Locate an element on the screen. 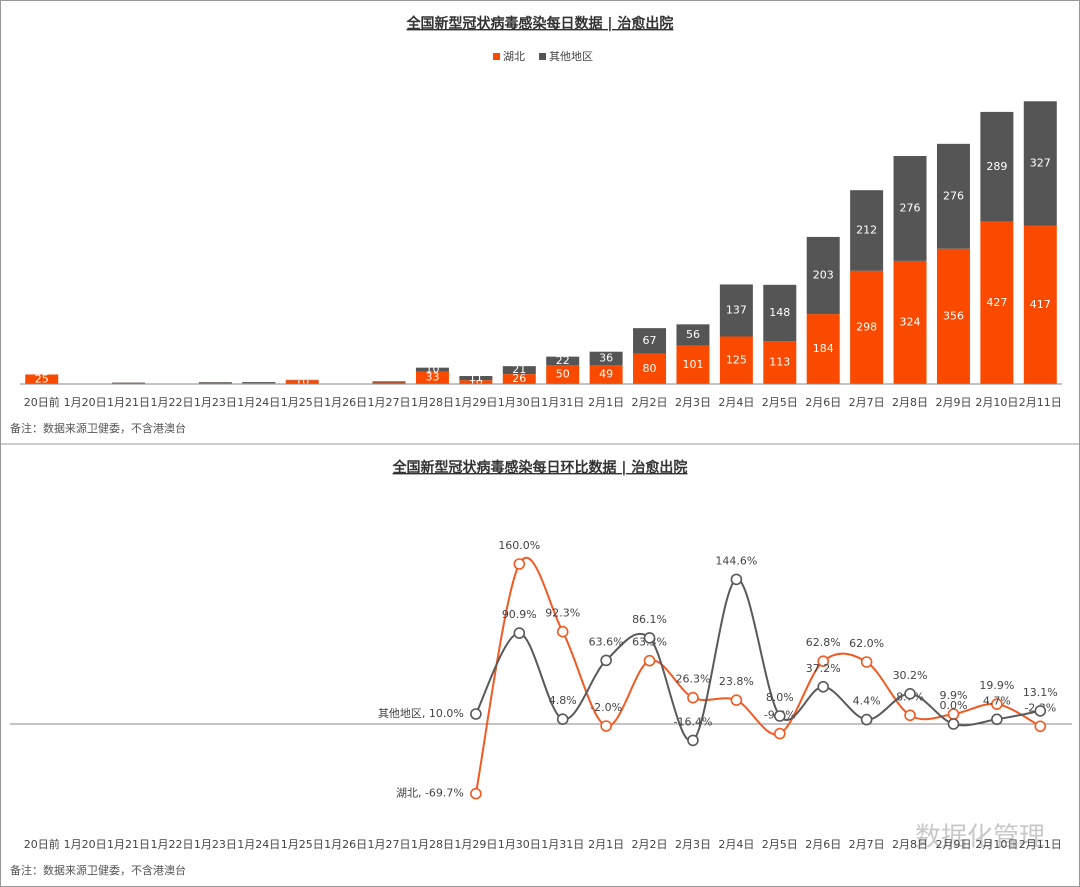 The height and width of the screenshot is (887, 1080). bar-label: 113 is located at coordinates (779, 362).